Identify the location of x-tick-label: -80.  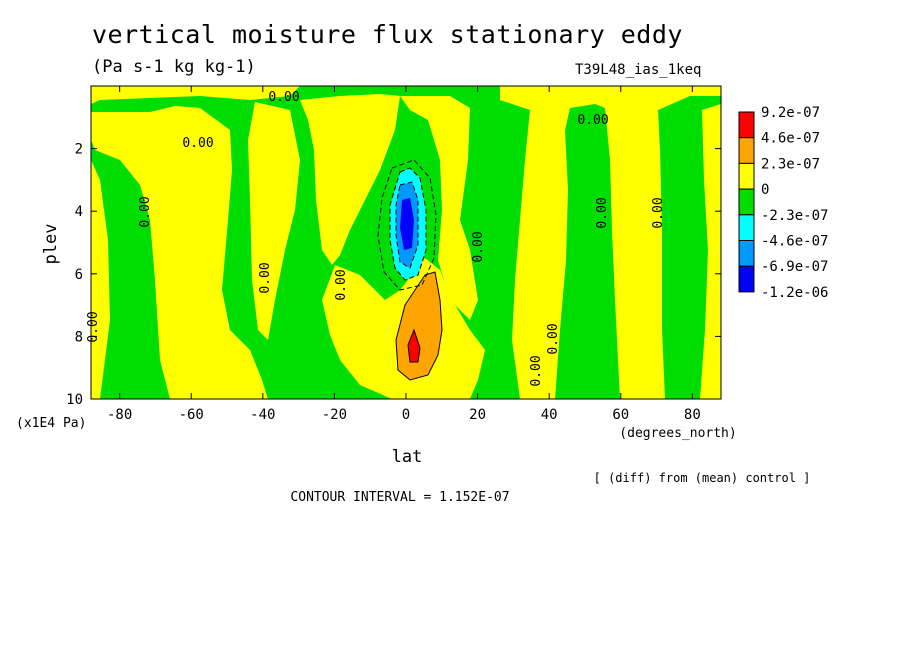
(119, 415).